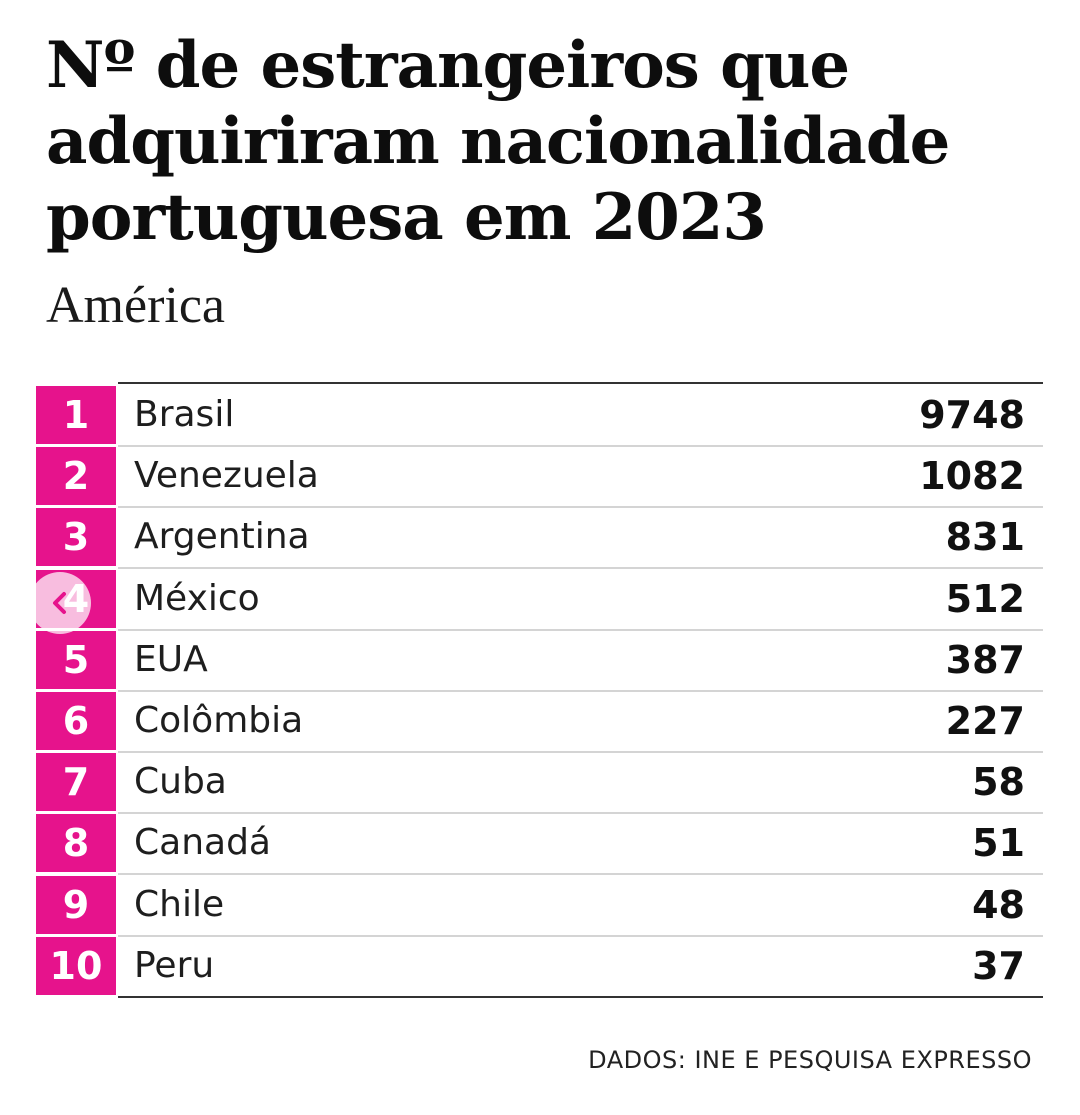 This screenshot has height=1115, width=1080. I want to click on country-name: Peru, so click(174, 965).